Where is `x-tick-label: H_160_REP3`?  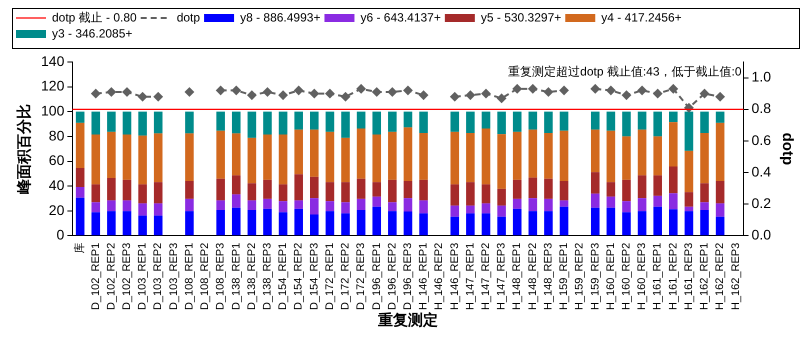
x-tick-label: H_160_REP3 is located at coordinates (642, 276).